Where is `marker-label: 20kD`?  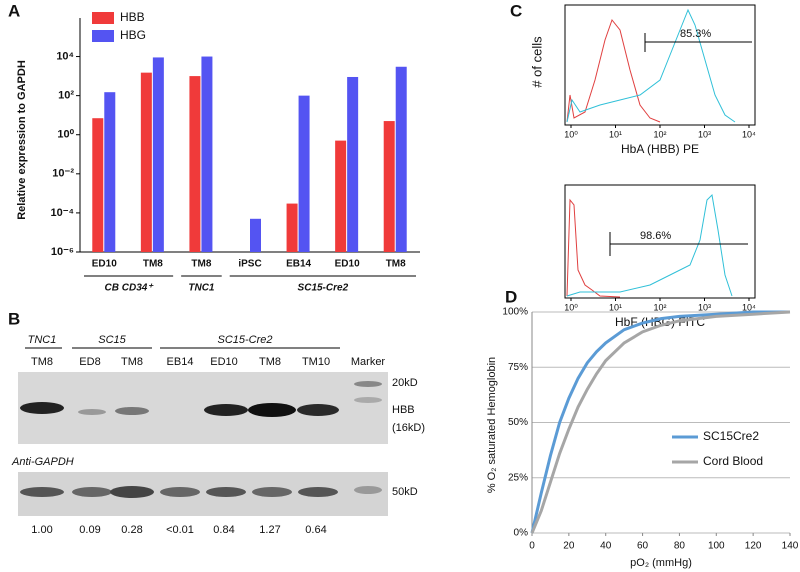
marker-label: 20kD is located at coordinates (405, 383).